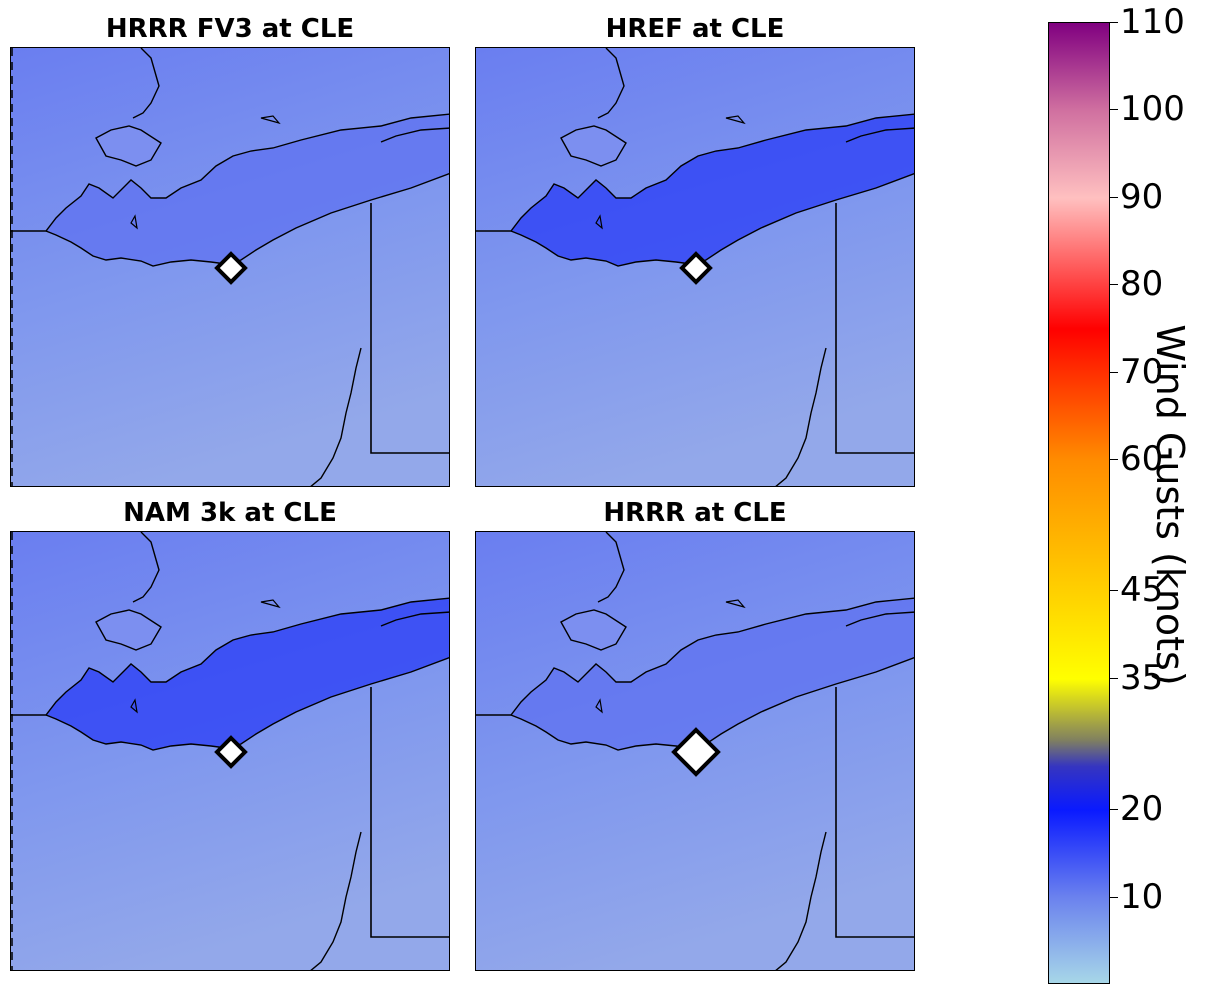 Image resolution: width=1215 pixels, height=993 pixels. Describe the element at coordinates (695, 513) in the screenshot. I see `panel-title-hrrr: HRRR at CLE` at that location.